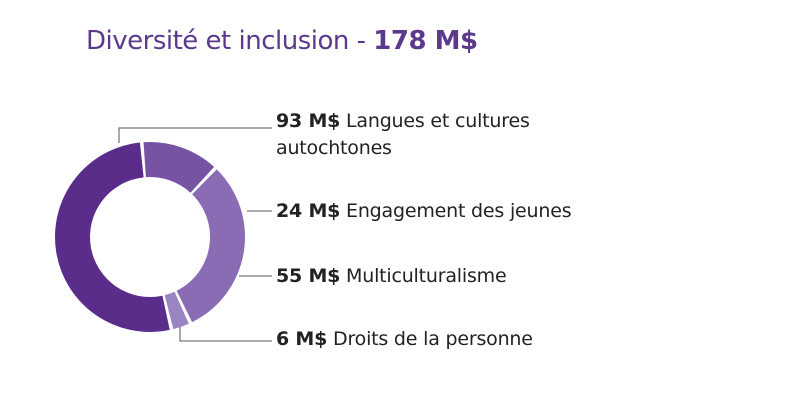  I want to click on leader-lines, so click(195, 234).